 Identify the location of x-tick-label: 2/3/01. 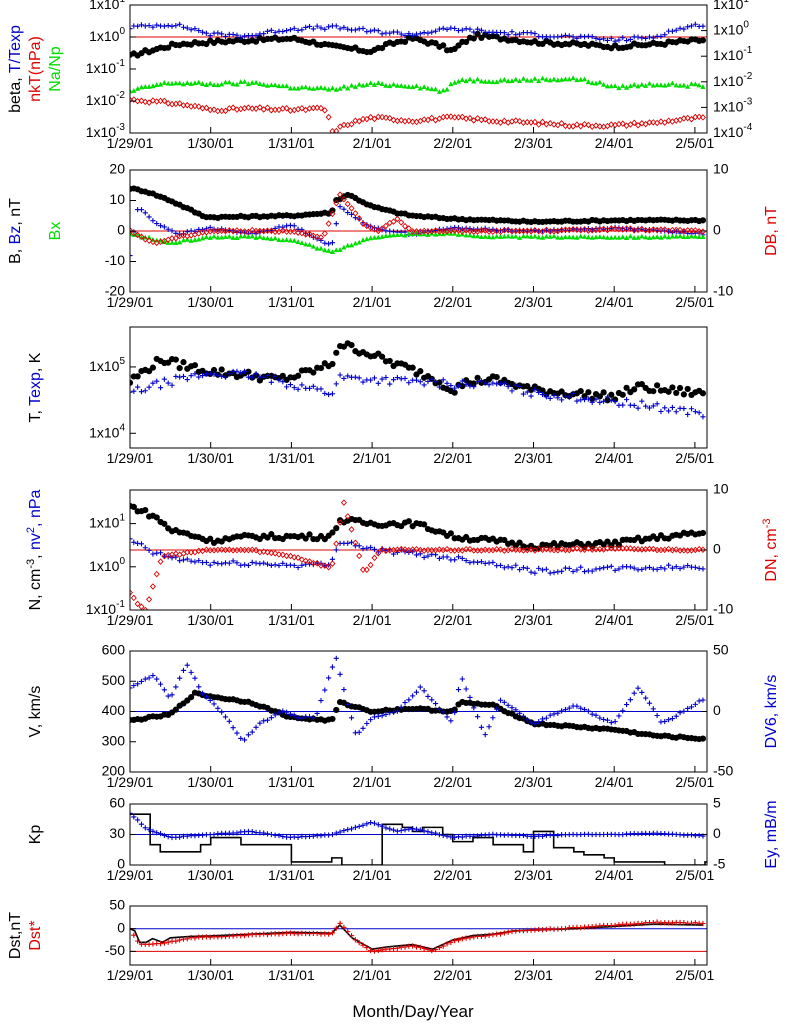
(533, 458).